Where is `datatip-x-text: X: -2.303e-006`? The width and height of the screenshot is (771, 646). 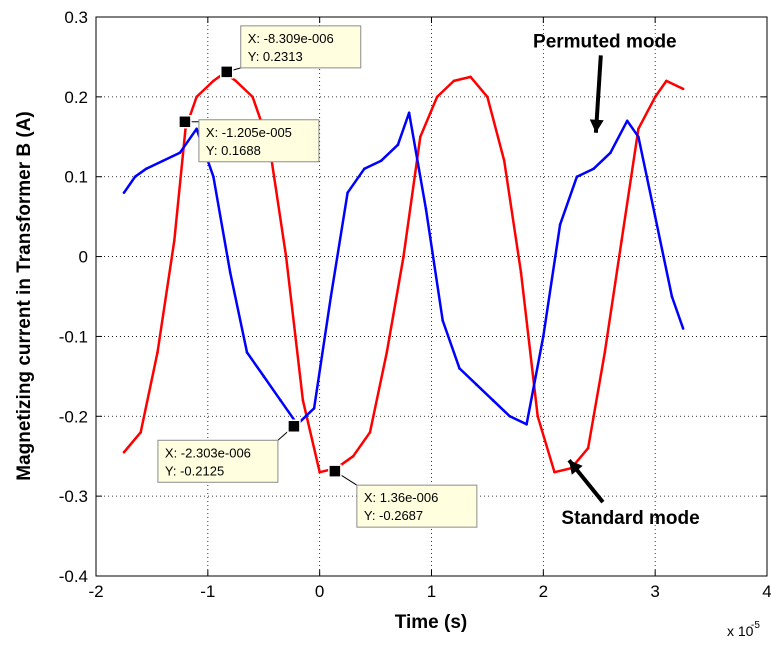 datatip-x-text: X: -2.303e-006 is located at coordinates (208, 452).